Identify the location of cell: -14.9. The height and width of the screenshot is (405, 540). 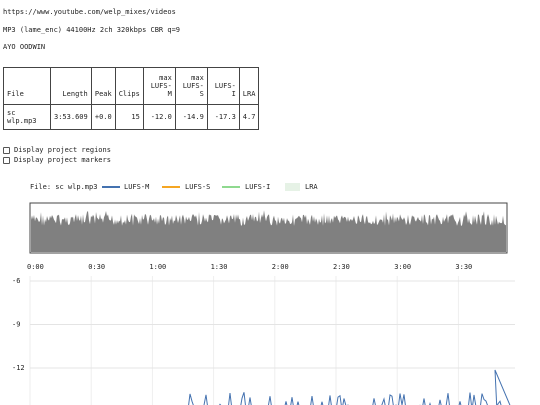
(191, 117).